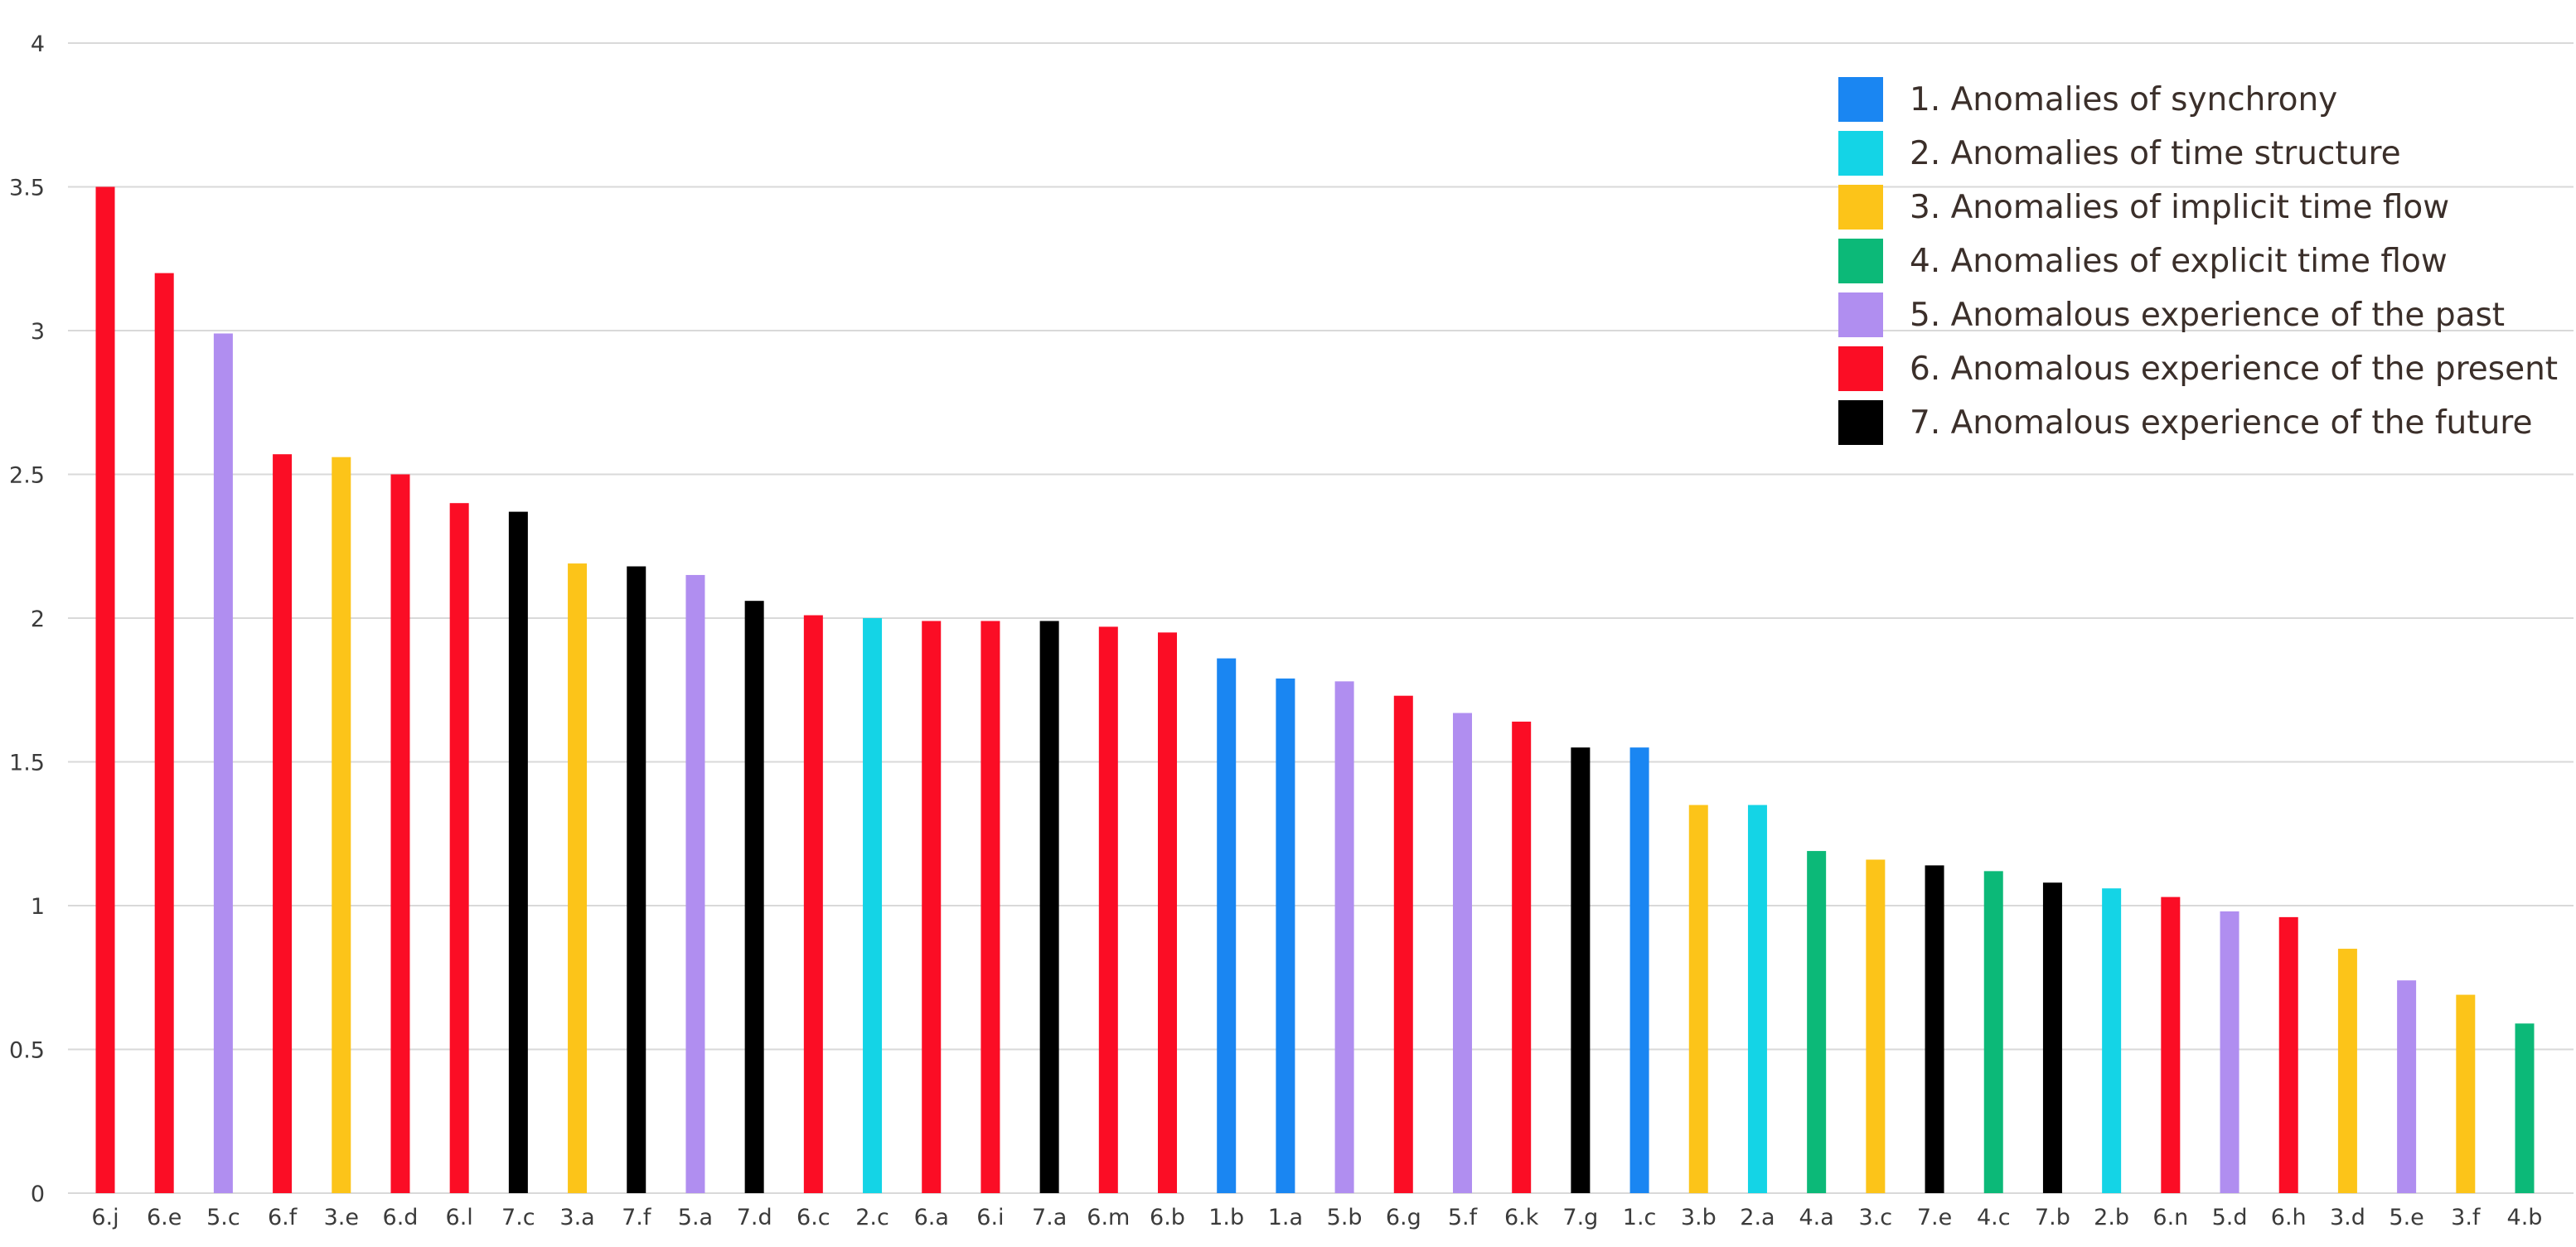 Image resolution: width=2576 pixels, height=1247 pixels. Describe the element at coordinates (813, 904) in the screenshot. I see `bar-6-c` at that location.